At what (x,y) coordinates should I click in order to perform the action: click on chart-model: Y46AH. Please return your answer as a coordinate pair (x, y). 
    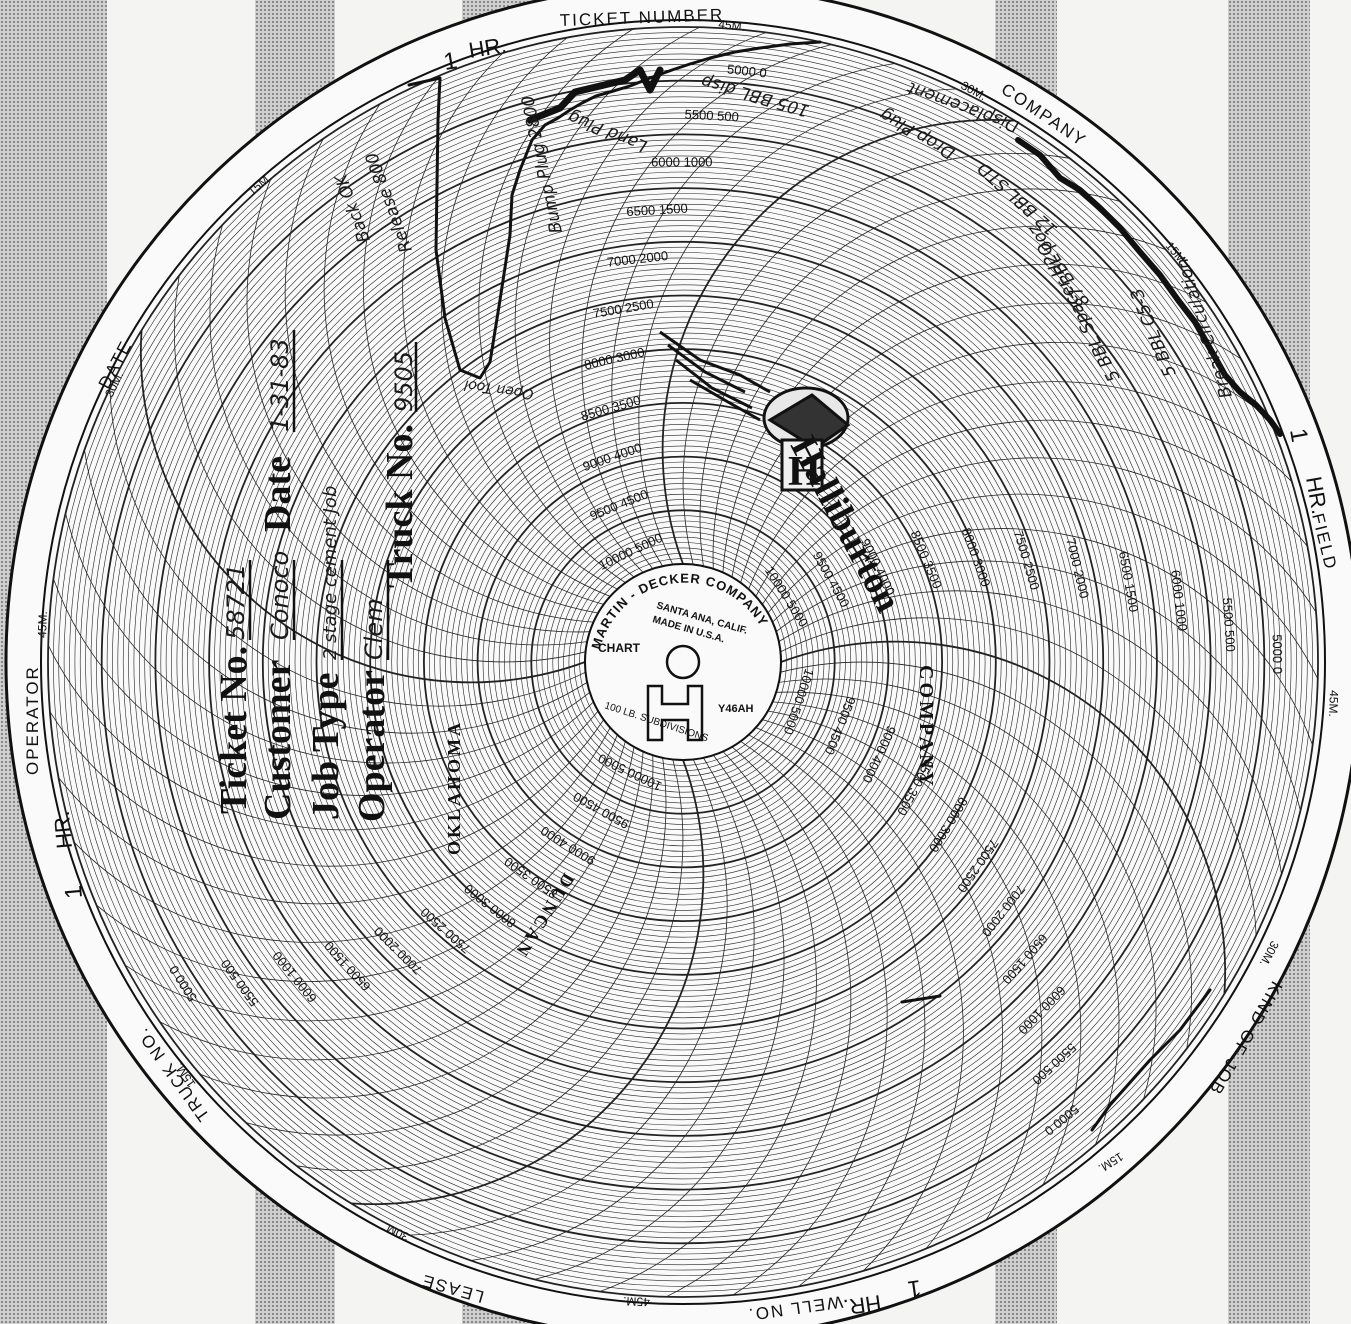
    Looking at the image, I should click on (736, 709).